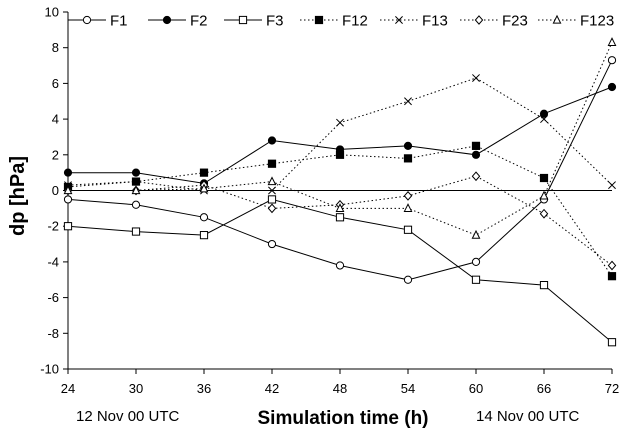  I want to click on annotation-left: 12 Nov 00 UTC, so click(128, 416).